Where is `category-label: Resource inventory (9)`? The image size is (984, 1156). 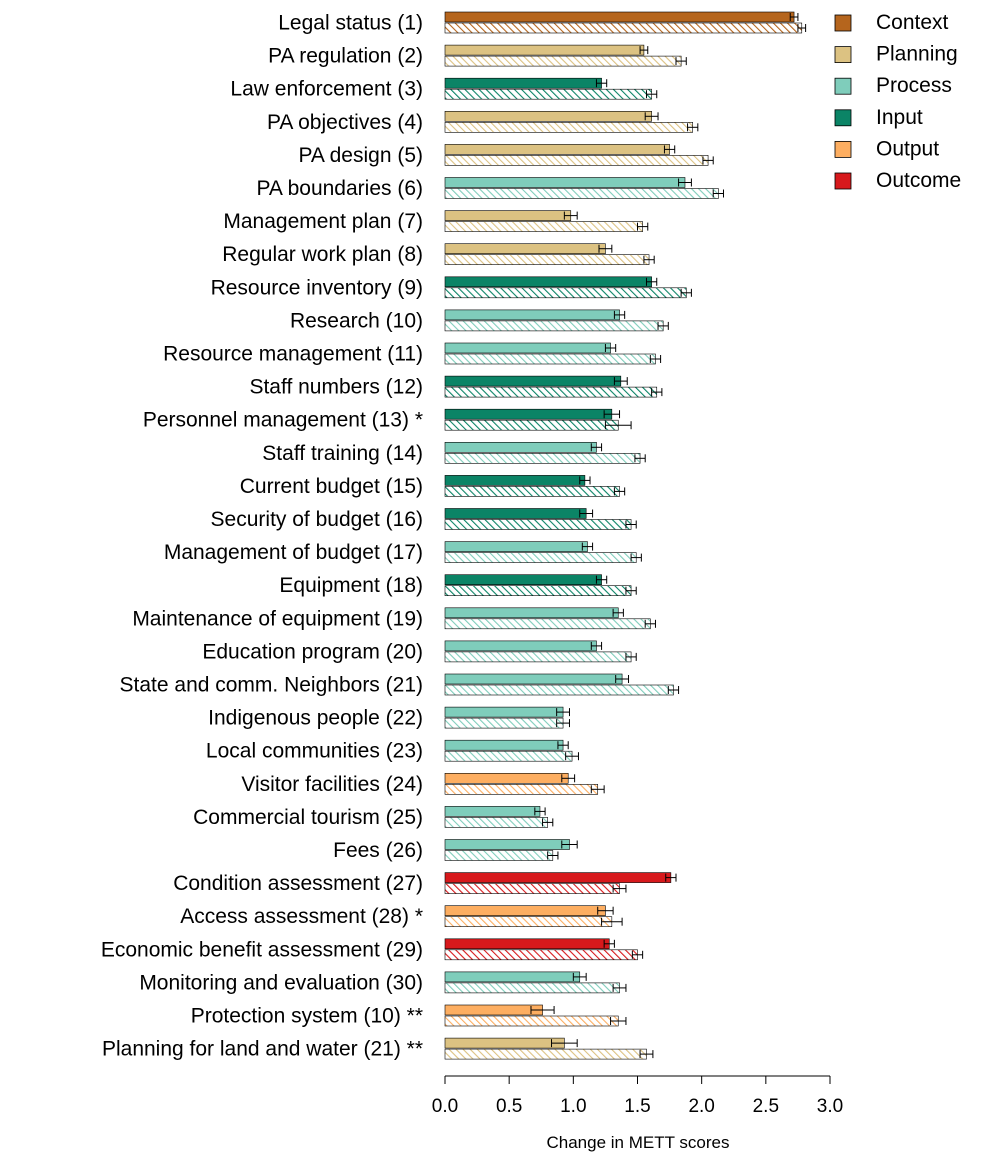 category-label: Resource inventory (9) is located at coordinates (317, 287).